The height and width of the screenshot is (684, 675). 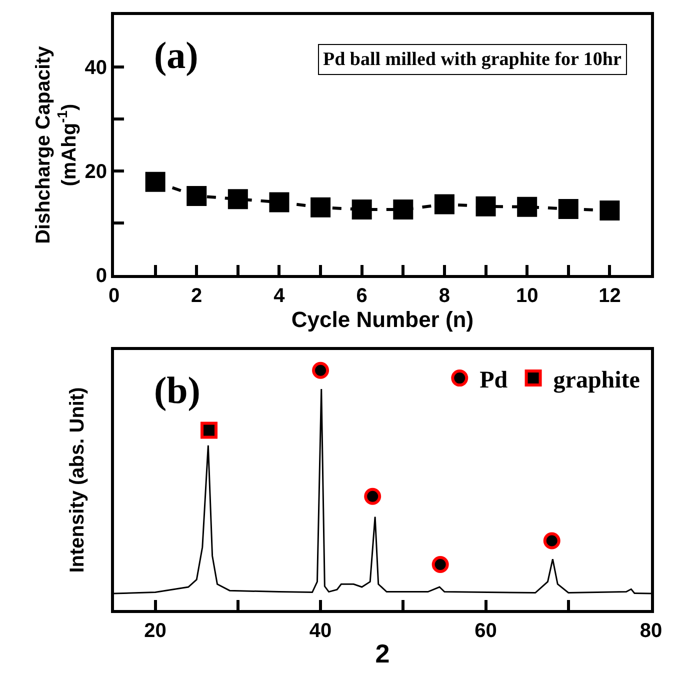 What do you see at coordinates (651, 631) in the screenshot?
I see `x-tick-label: 80` at bounding box center [651, 631].